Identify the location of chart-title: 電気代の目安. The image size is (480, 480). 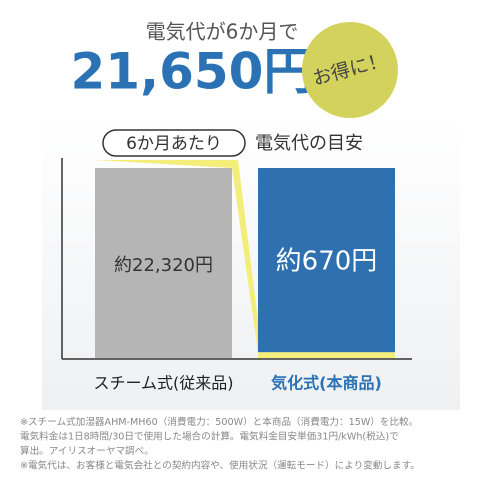
(309, 143).